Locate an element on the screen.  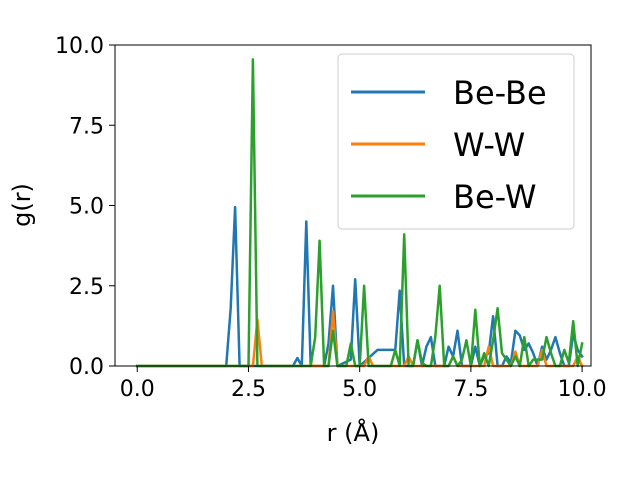
legend-box is located at coordinates (456, 141).